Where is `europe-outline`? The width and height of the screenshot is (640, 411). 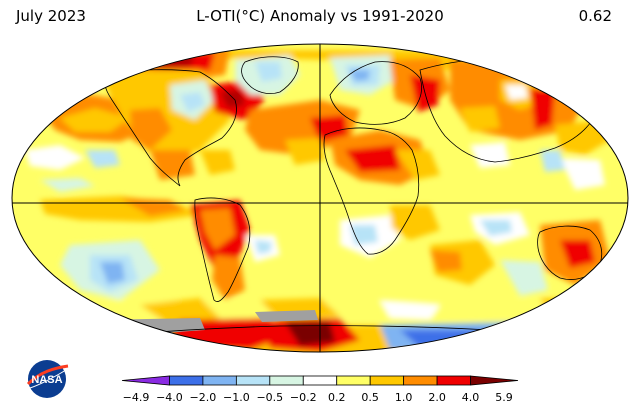
europe-outline is located at coordinates (375, 93).